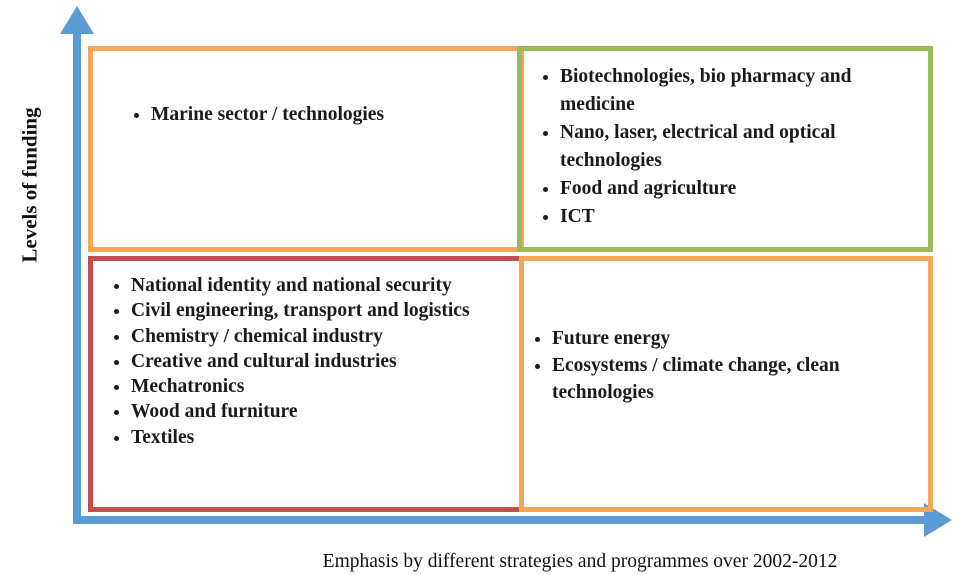 This screenshot has width=954, height=575. I want to click on item: Food and agriculture, so click(739, 189).